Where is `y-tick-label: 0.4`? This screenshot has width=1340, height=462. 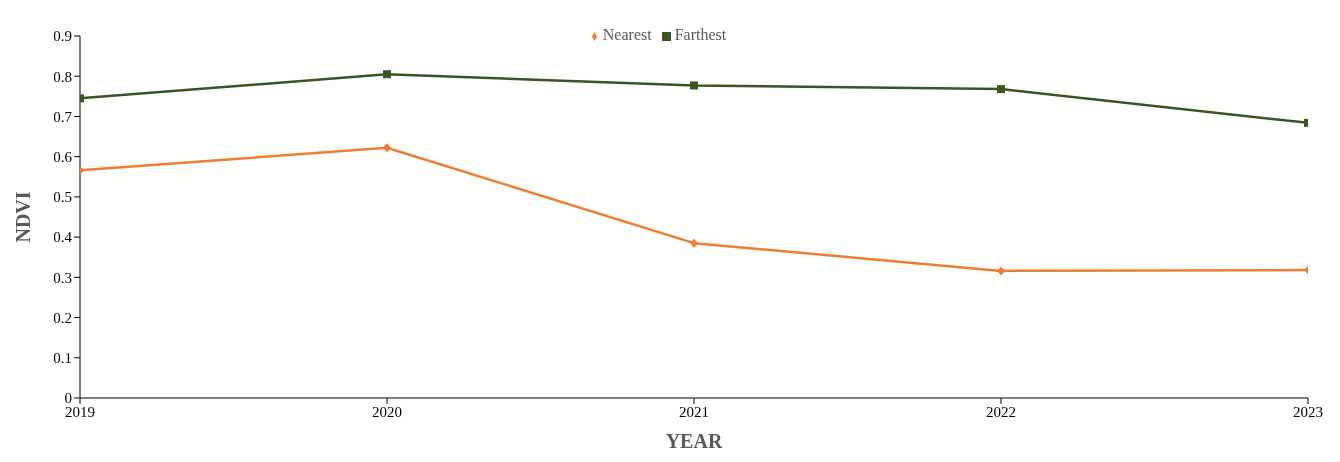 y-tick-label: 0.4 is located at coordinates (63, 237).